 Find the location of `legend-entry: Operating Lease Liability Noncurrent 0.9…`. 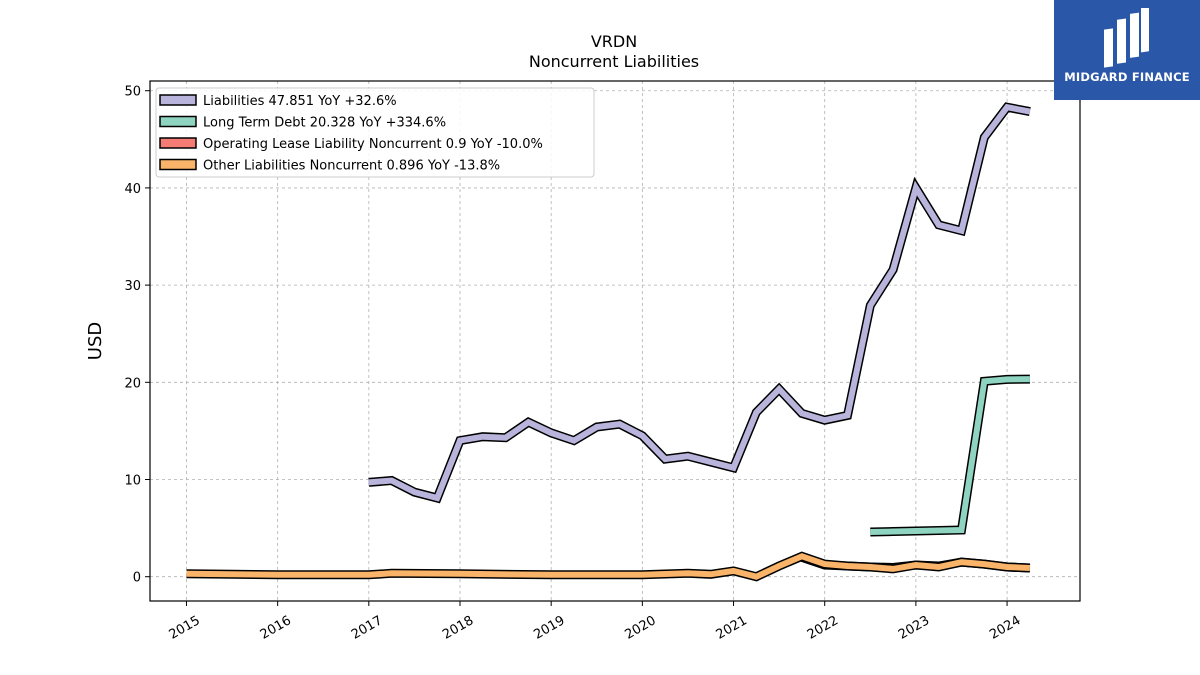

legend-entry: Operating Lease Liability Noncurrent 0.9… is located at coordinates (373, 144).